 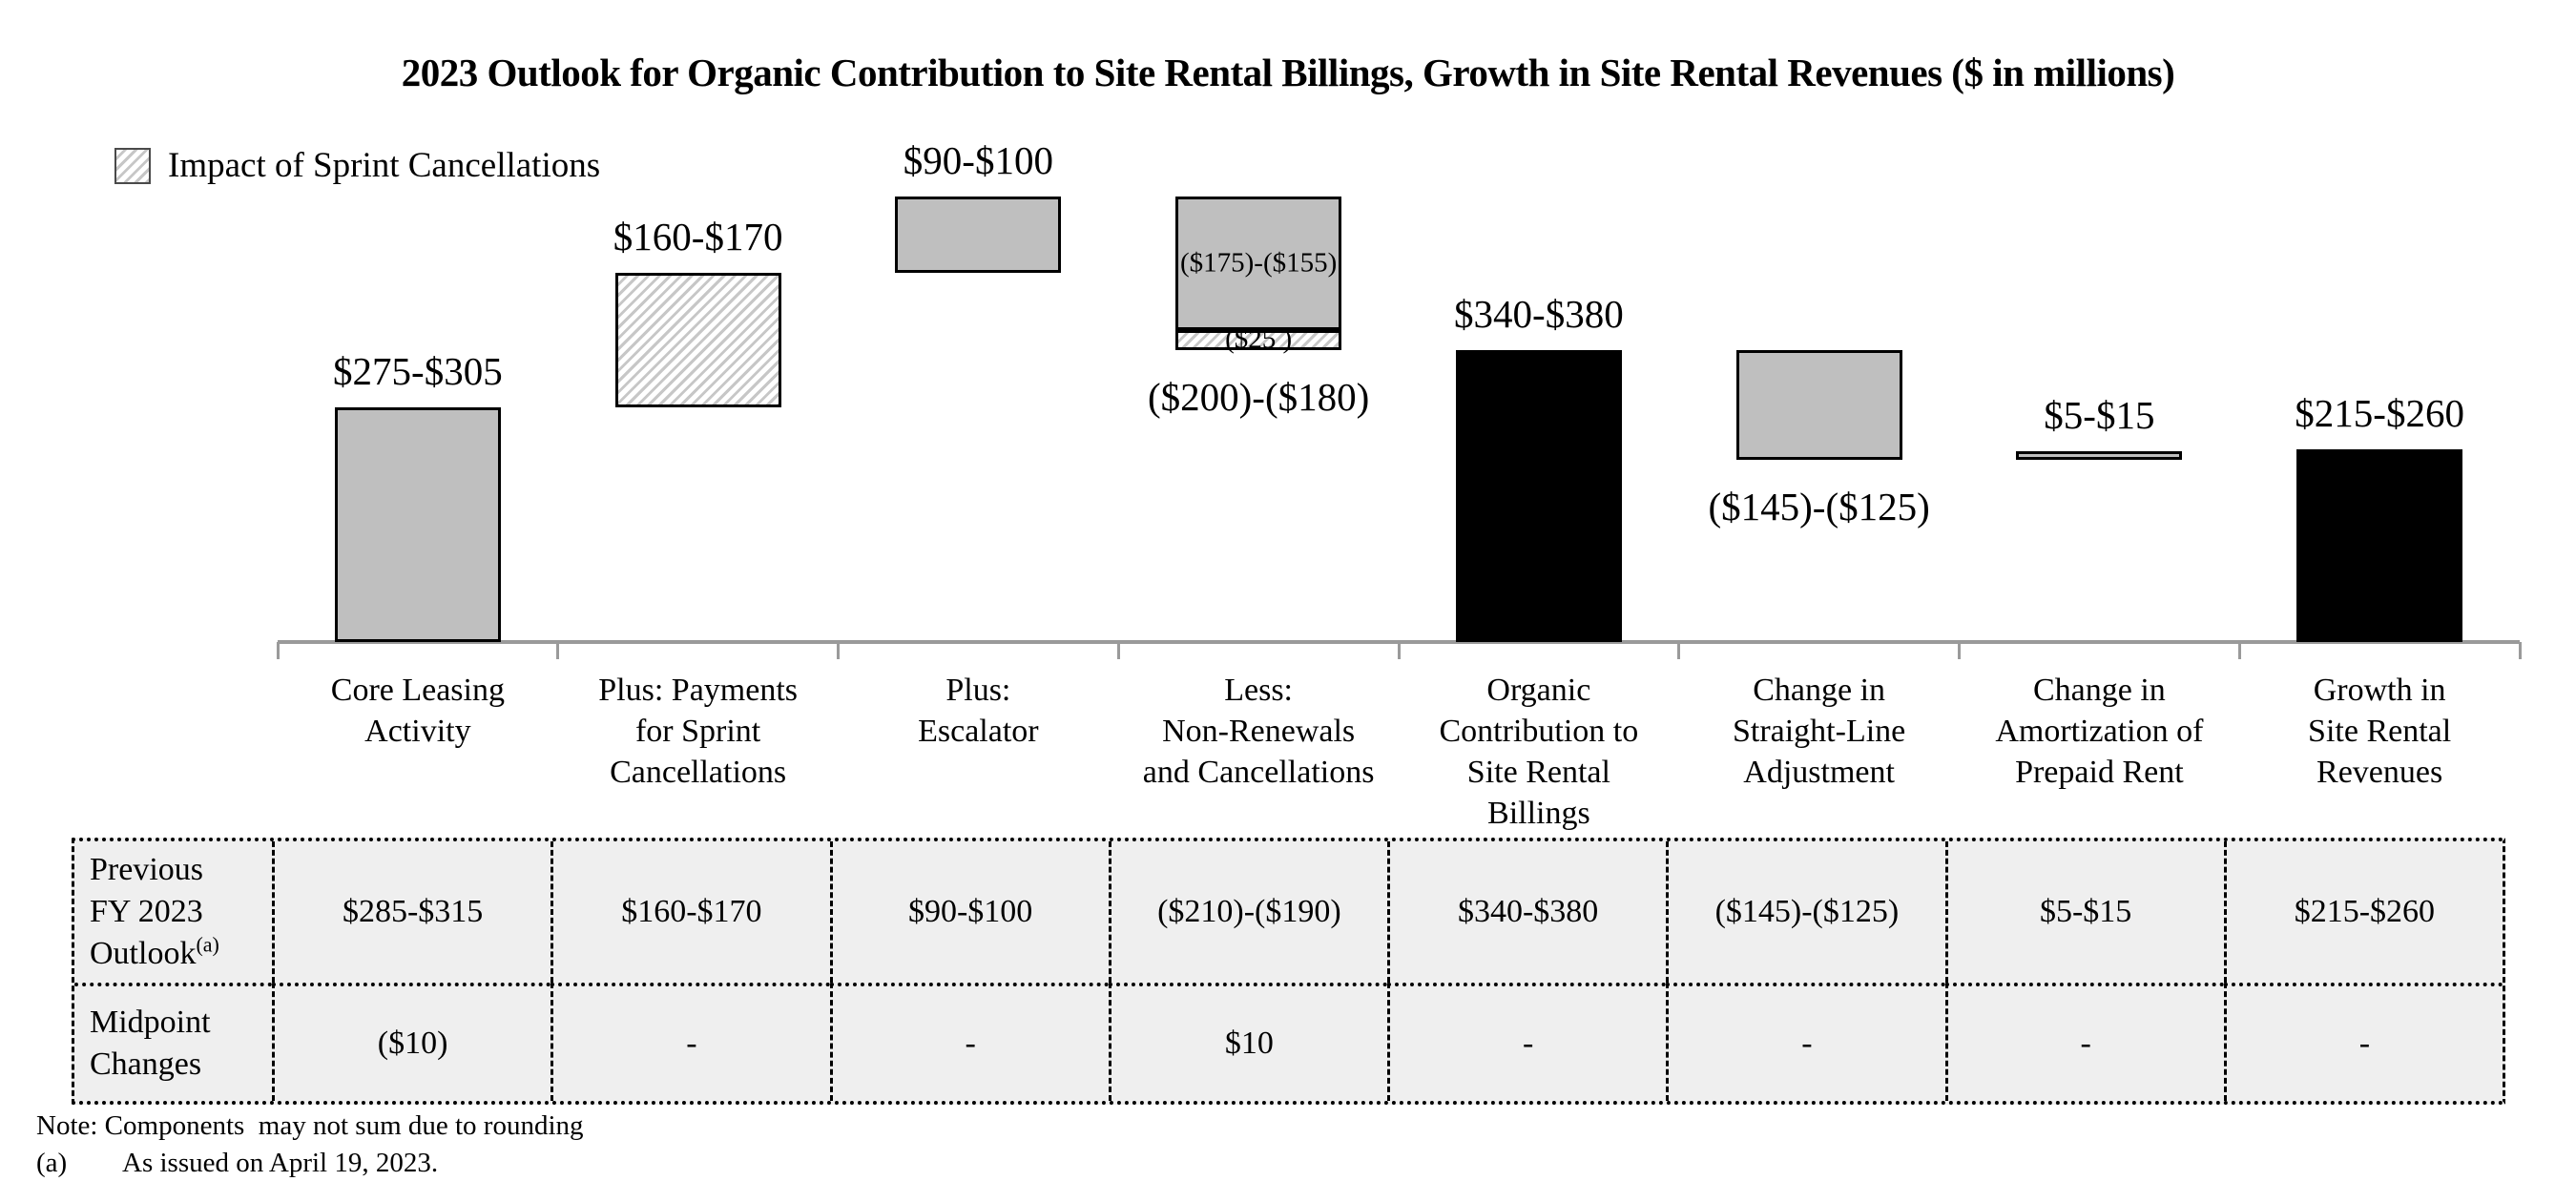 What do you see at coordinates (1819, 772) in the screenshot?
I see `category-label-line: Adjustment` at bounding box center [1819, 772].